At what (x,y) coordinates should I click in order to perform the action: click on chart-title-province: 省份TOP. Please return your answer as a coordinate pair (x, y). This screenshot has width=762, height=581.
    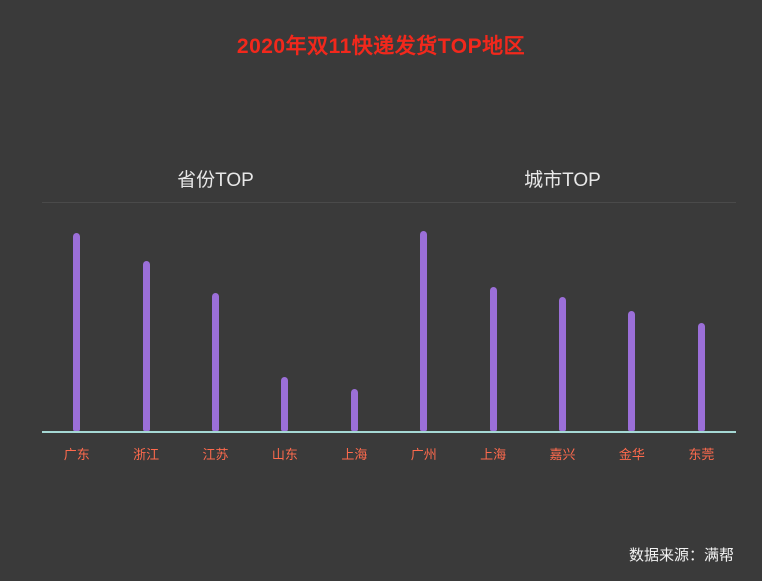
    Looking at the image, I should click on (215, 184).